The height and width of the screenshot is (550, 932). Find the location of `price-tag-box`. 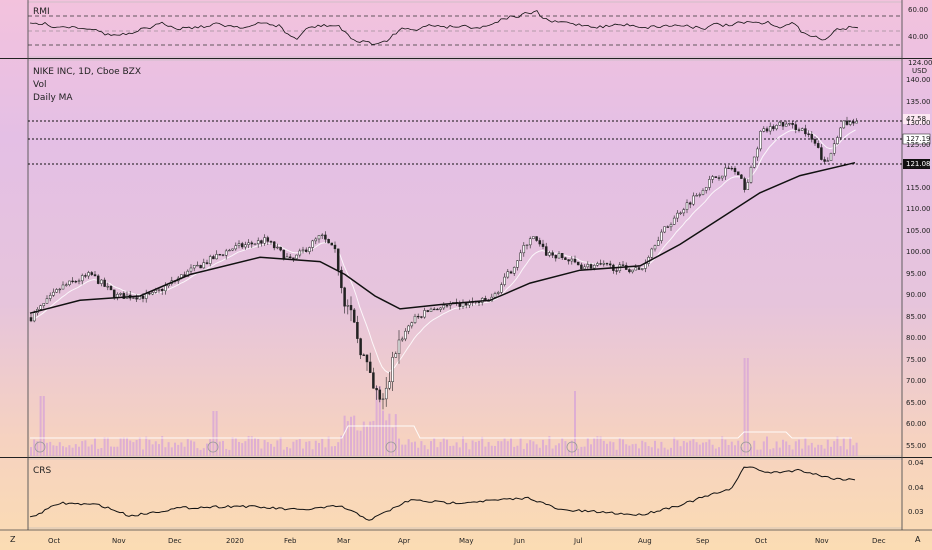

price-tag-box is located at coordinates (916, 119).